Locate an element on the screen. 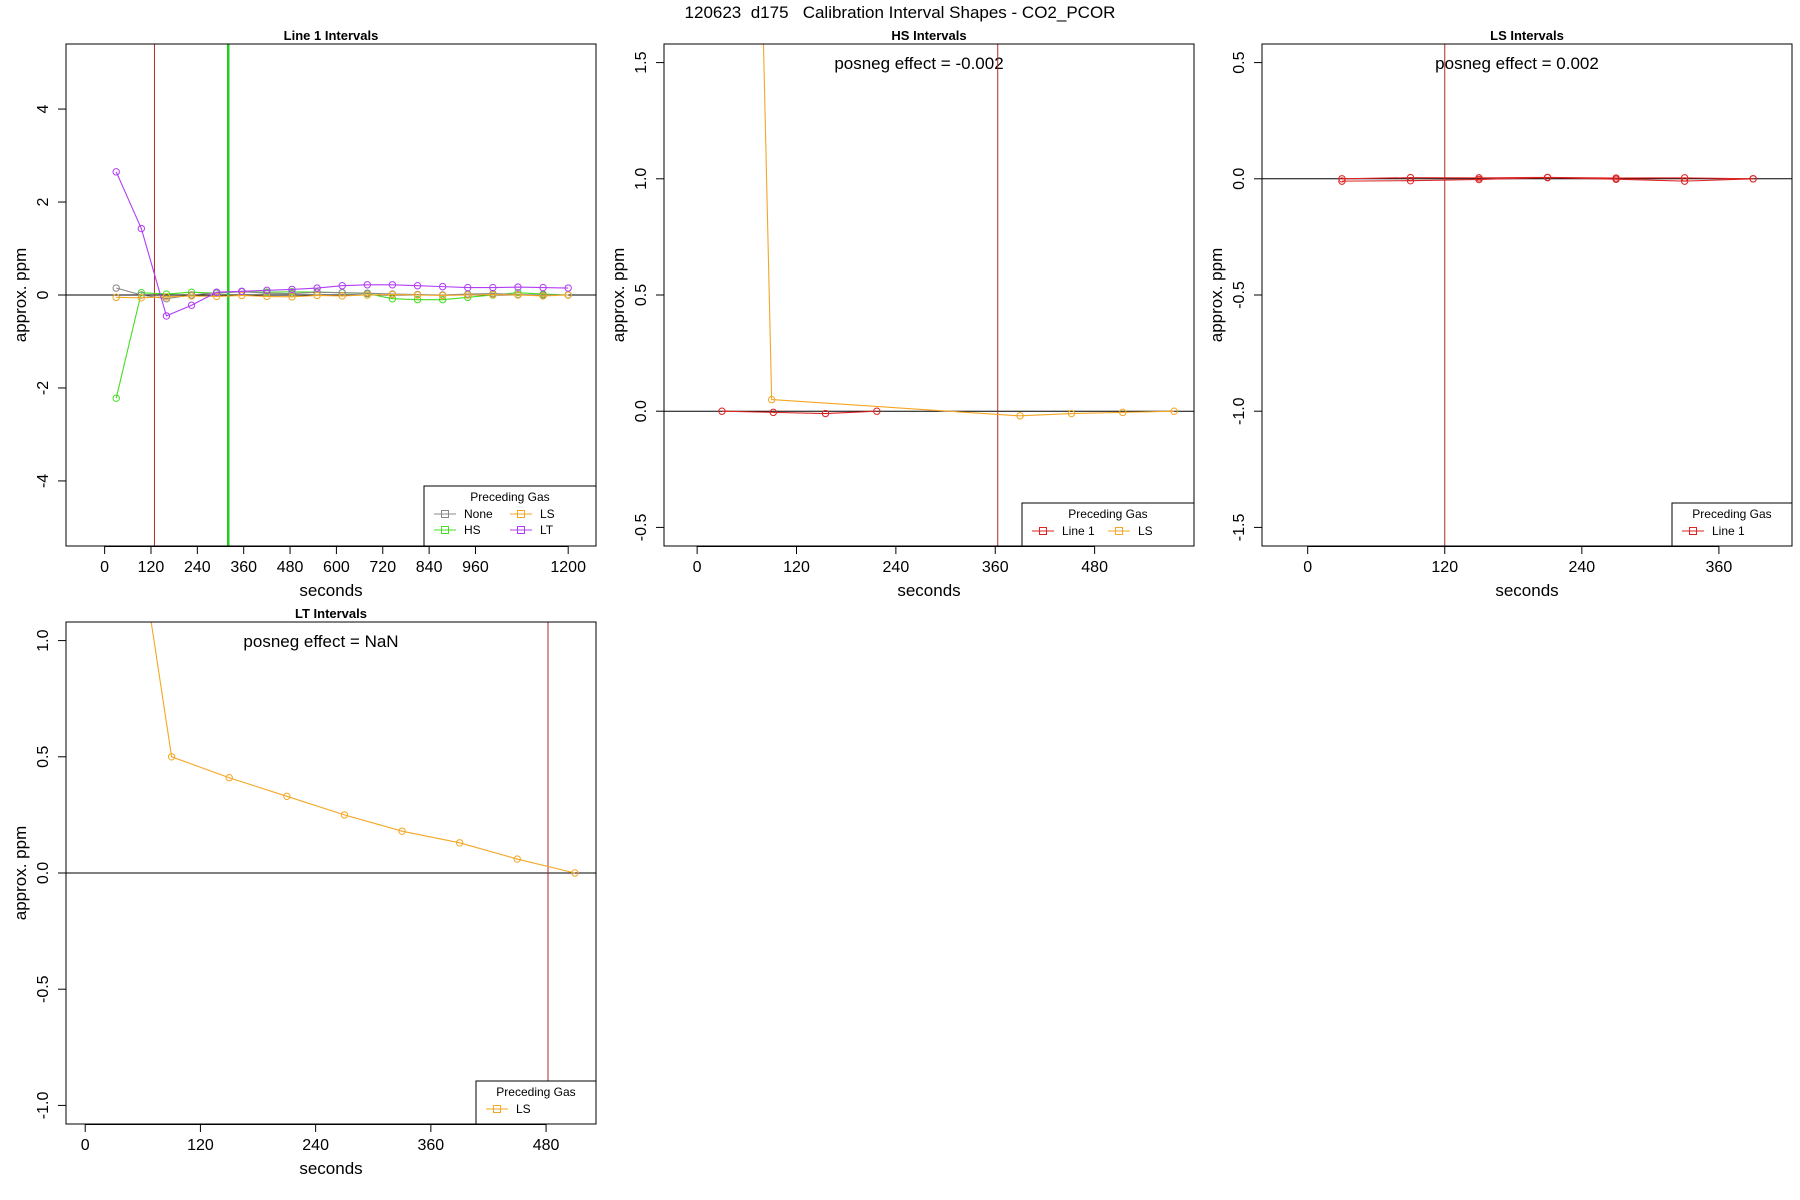 This screenshot has height=1200, width=1800. legend: Preceding Gas LS is located at coordinates (536, 1102).